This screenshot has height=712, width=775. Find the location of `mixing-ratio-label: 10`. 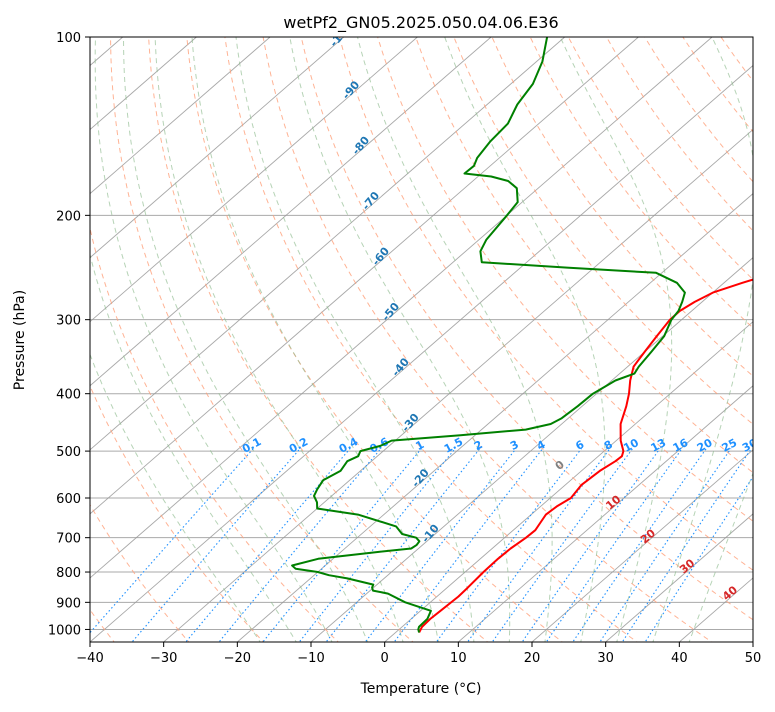

mixing-ratio-label: 10 is located at coordinates (631, 445).